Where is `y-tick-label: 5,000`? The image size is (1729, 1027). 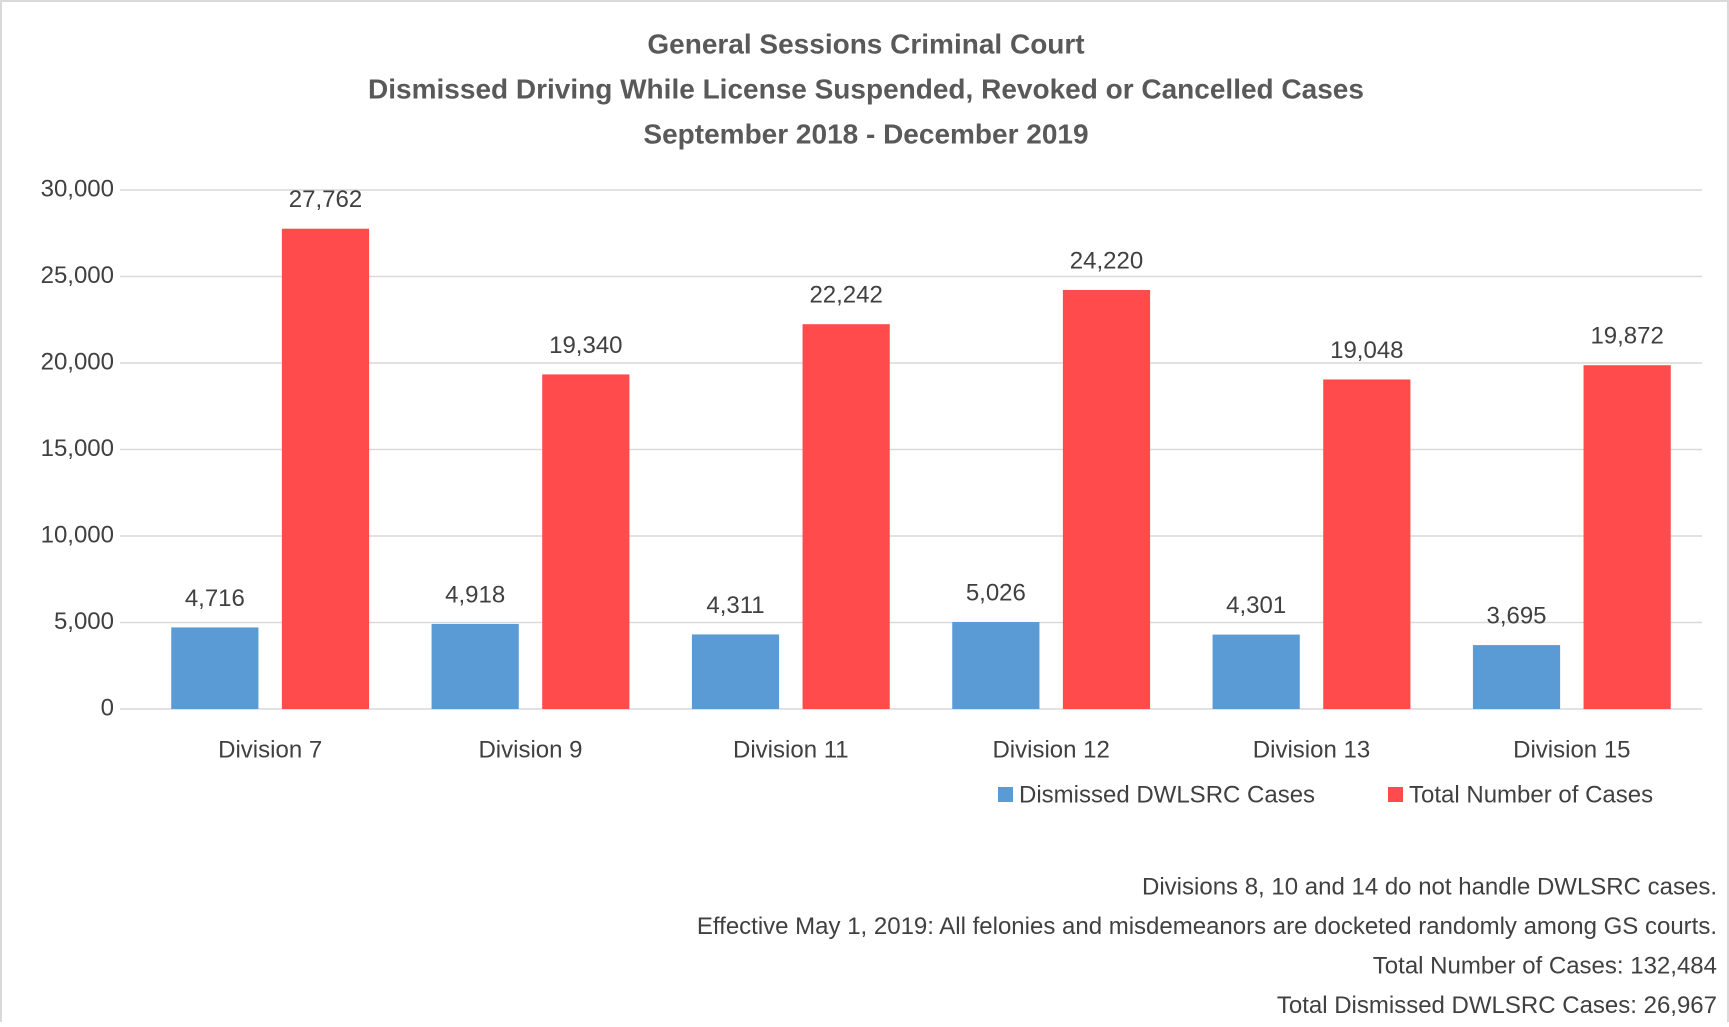
y-tick-label: 5,000 is located at coordinates (84, 621).